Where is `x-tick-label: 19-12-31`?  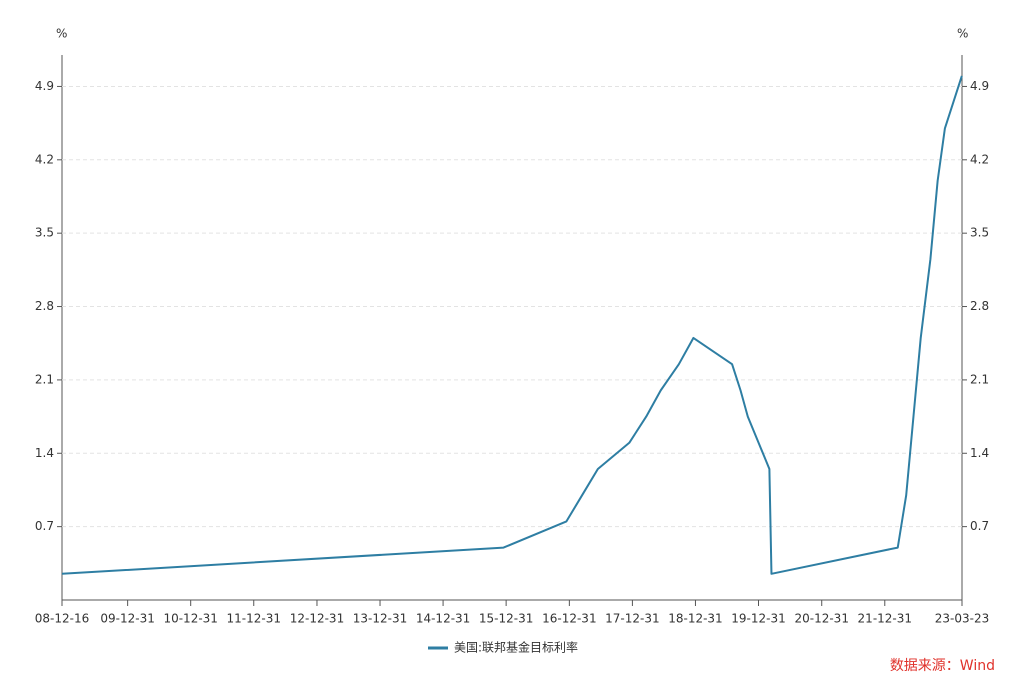 x-tick-label: 19-12-31 is located at coordinates (758, 619).